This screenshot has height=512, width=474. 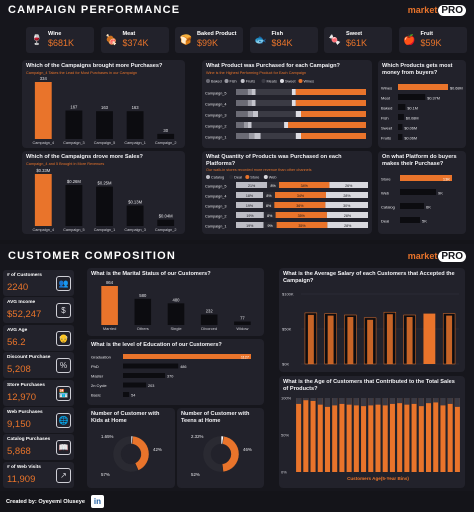 What do you see at coordinates (426, 178) in the screenshot?
I see `bar-store` at bounding box center [426, 178].